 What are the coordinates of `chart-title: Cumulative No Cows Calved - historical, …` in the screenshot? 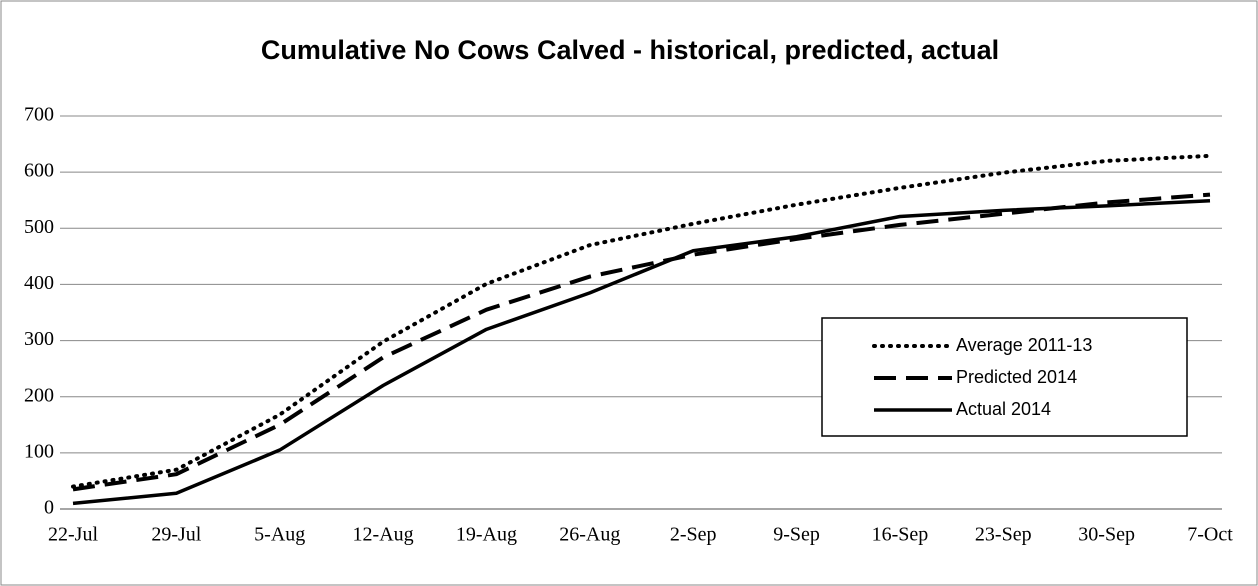 It's located at (630, 50).